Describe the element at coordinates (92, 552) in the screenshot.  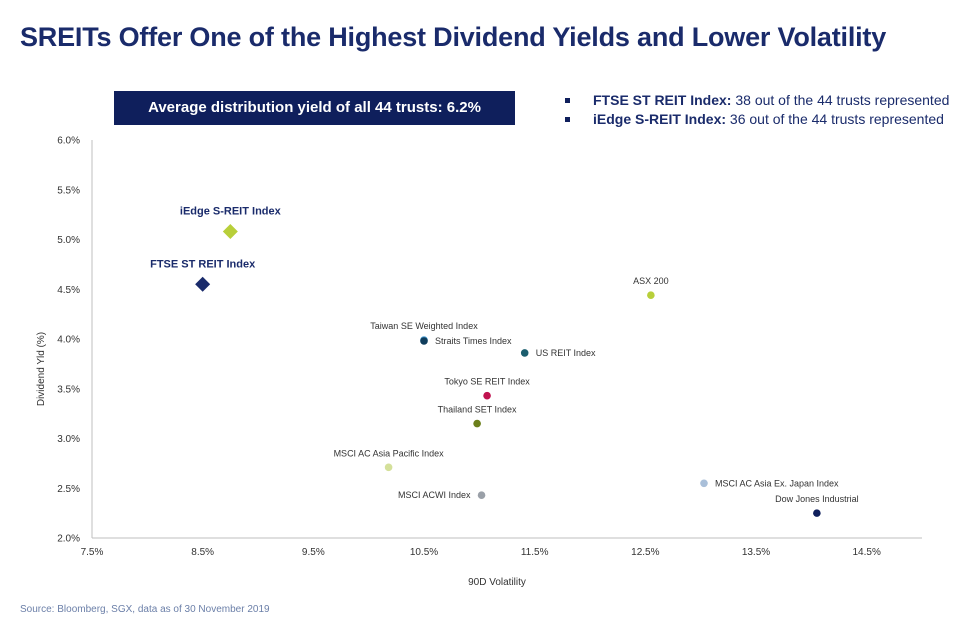
I see `x-tick-label: 7.5%` at that location.